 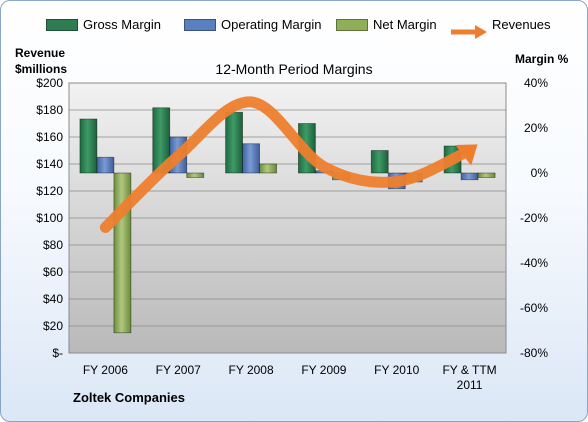 I want to click on company-name: Zoltek Companies, so click(x=129, y=397).